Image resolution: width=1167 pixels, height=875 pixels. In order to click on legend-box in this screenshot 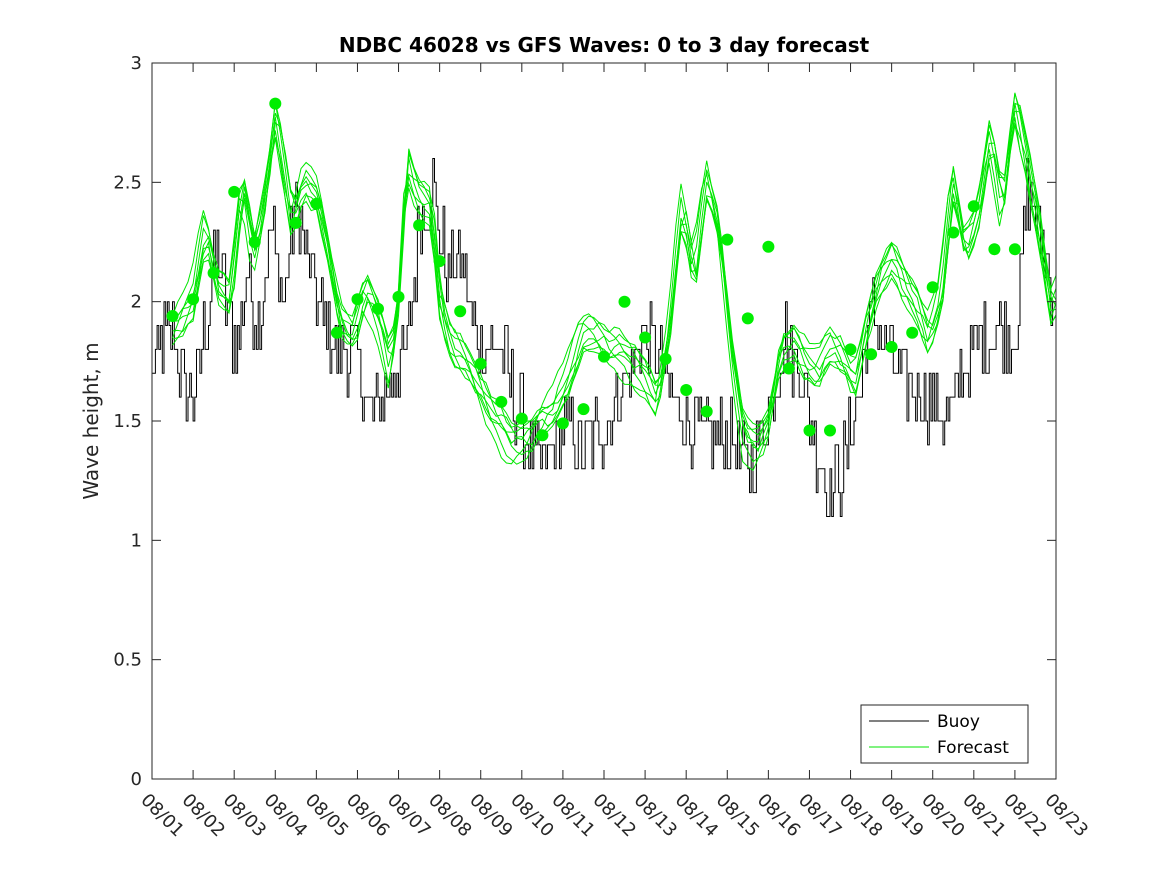, I will do `click(944, 734)`.